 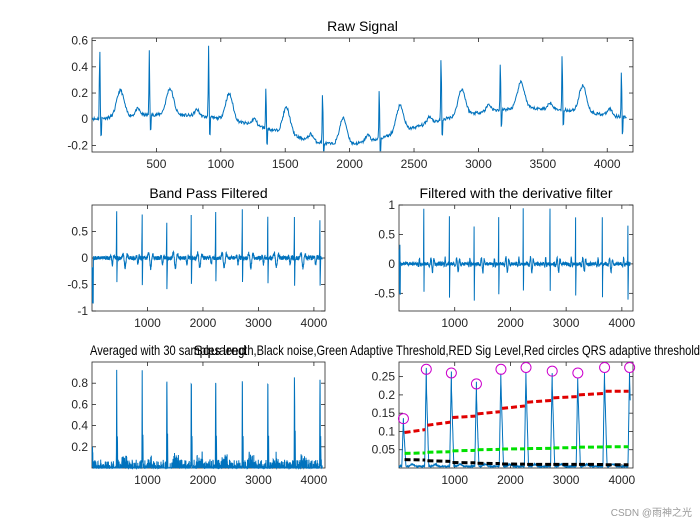 What do you see at coordinates (384, 377) in the screenshot?
I see `y-tick-label: 0.25` at bounding box center [384, 377].